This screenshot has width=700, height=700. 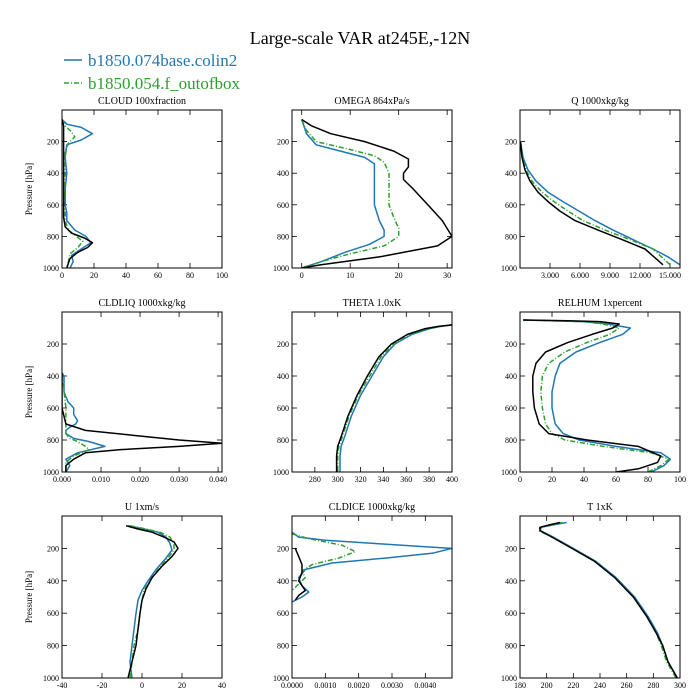 What do you see at coordinates (62, 685) in the screenshot?
I see `x-tick-label: -40` at bounding box center [62, 685].